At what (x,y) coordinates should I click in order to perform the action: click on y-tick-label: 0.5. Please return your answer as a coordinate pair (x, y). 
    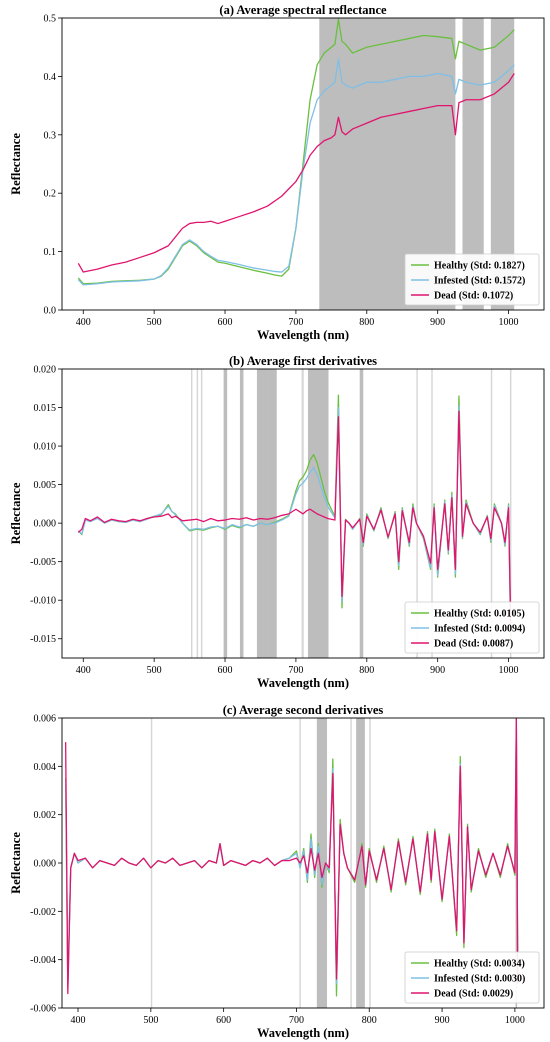
    Looking at the image, I should click on (50, 19).